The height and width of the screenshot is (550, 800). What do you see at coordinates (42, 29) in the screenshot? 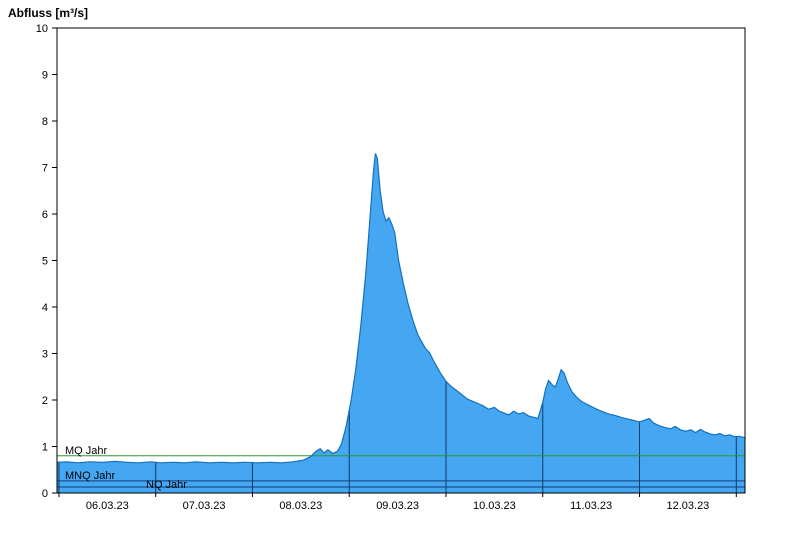
I see `y-tick-label: 10` at bounding box center [42, 29].